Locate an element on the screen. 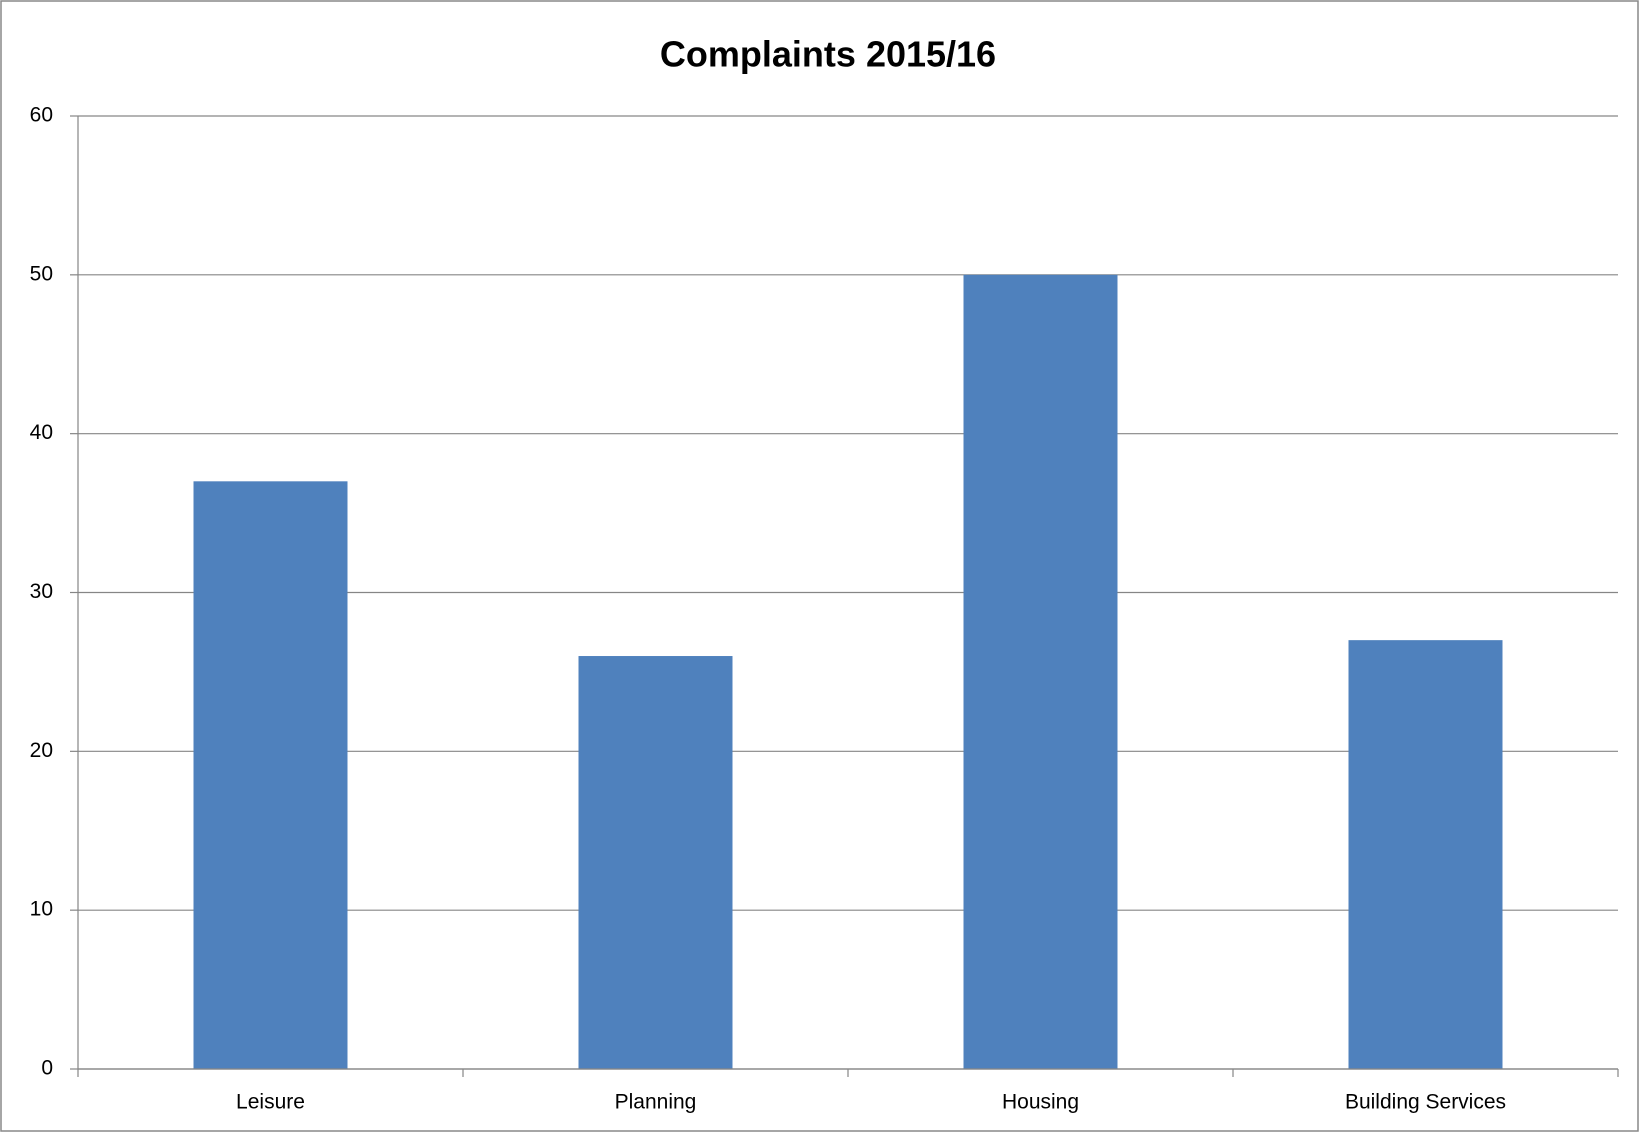 The image size is (1639, 1132). chart-title: Complaints 2015/16 is located at coordinates (828, 54).